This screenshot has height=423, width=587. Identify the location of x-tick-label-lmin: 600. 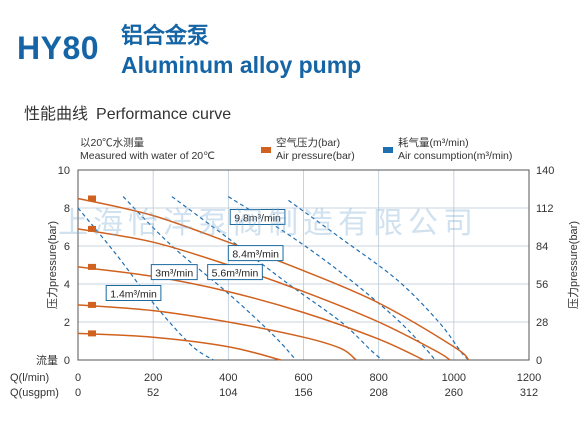
(303, 378).